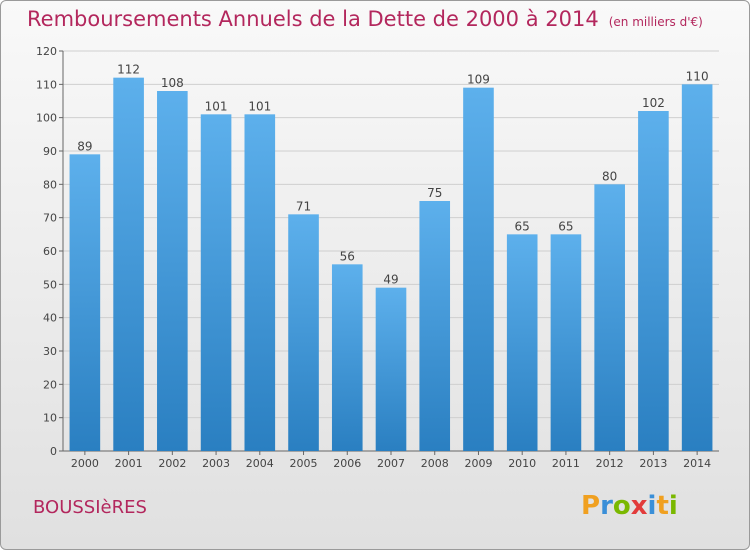 The height and width of the screenshot is (550, 750). Describe the element at coordinates (434, 193) in the screenshot. I see `bar-value-label: 75` at that location.